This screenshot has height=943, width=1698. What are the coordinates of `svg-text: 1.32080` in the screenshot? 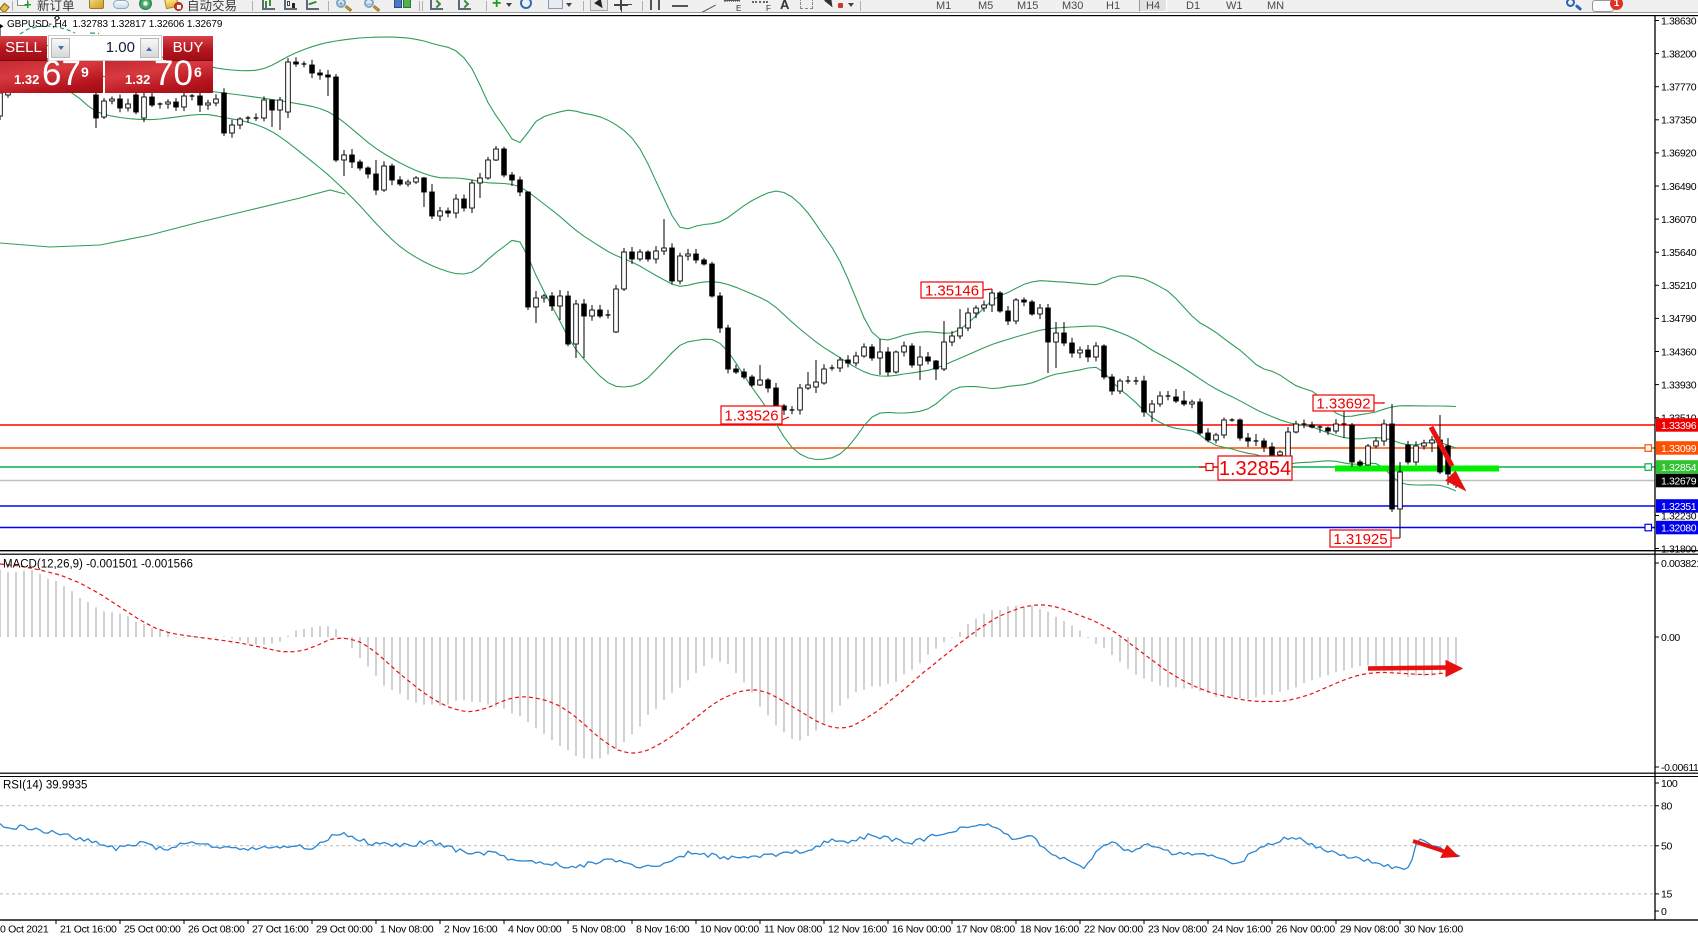 It's located at (1679, 528).